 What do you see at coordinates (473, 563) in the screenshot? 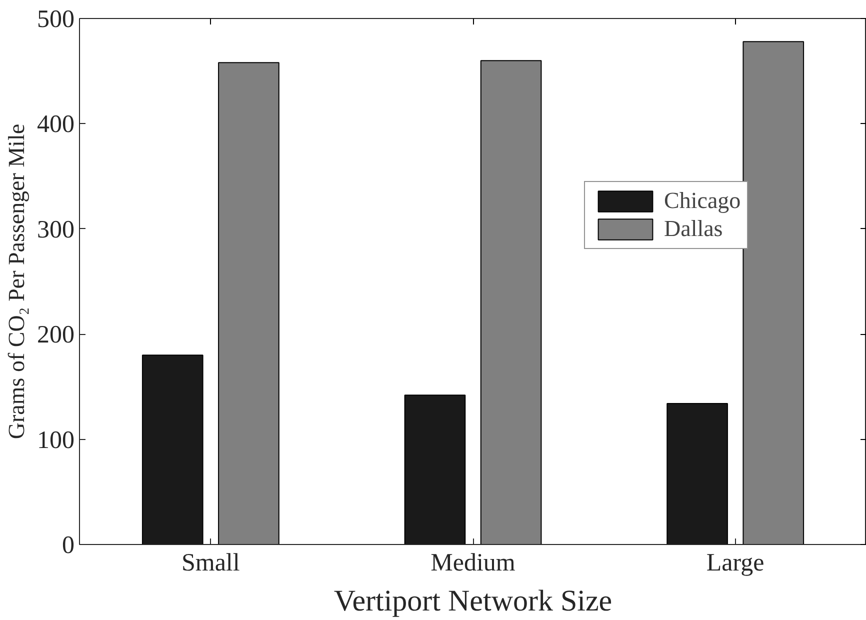
I see `x-tick-label: Medium` at bounding box center [473, 563].